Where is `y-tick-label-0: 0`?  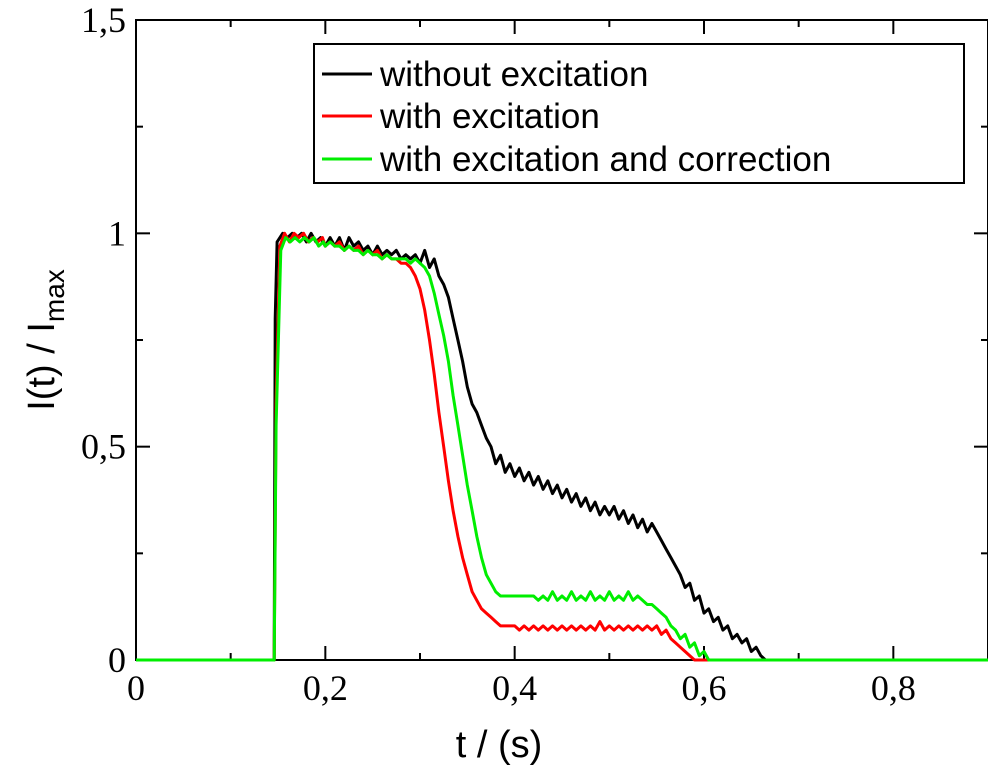 y-tick-label-0: 0 is located at coordinates (117, 660).